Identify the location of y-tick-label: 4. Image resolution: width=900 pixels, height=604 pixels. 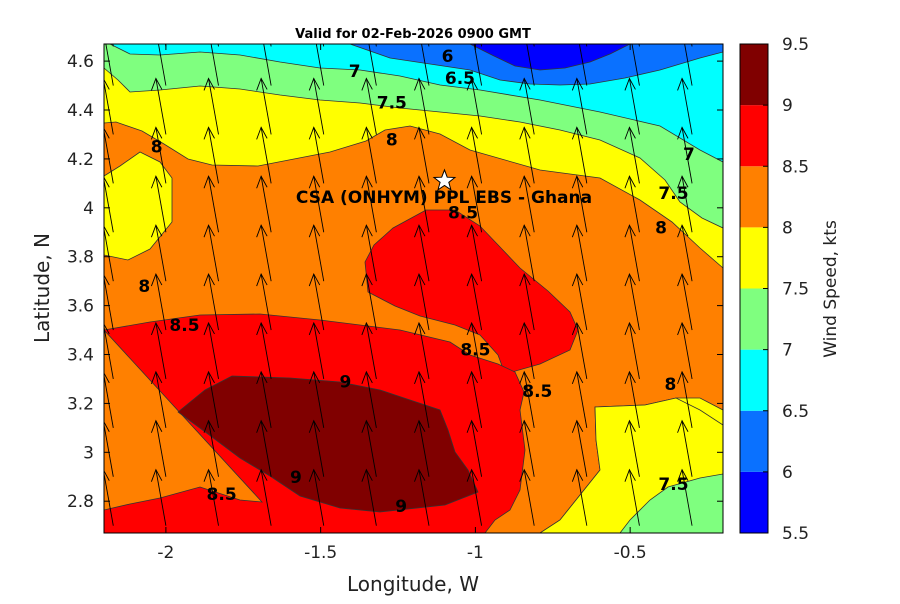
(88, 209).